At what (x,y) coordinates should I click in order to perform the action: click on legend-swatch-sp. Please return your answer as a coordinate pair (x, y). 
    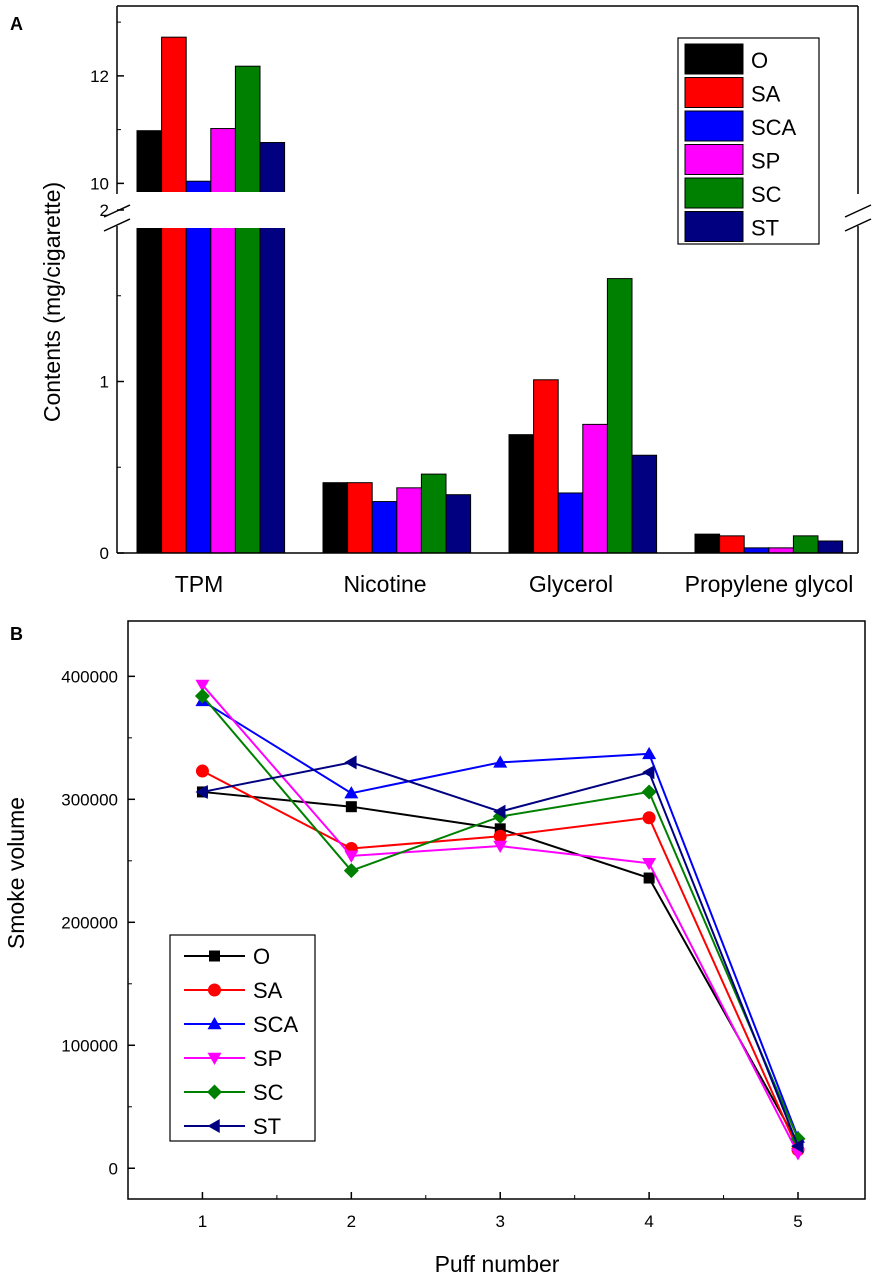
    Looking at the image, I should click on (714, 159).